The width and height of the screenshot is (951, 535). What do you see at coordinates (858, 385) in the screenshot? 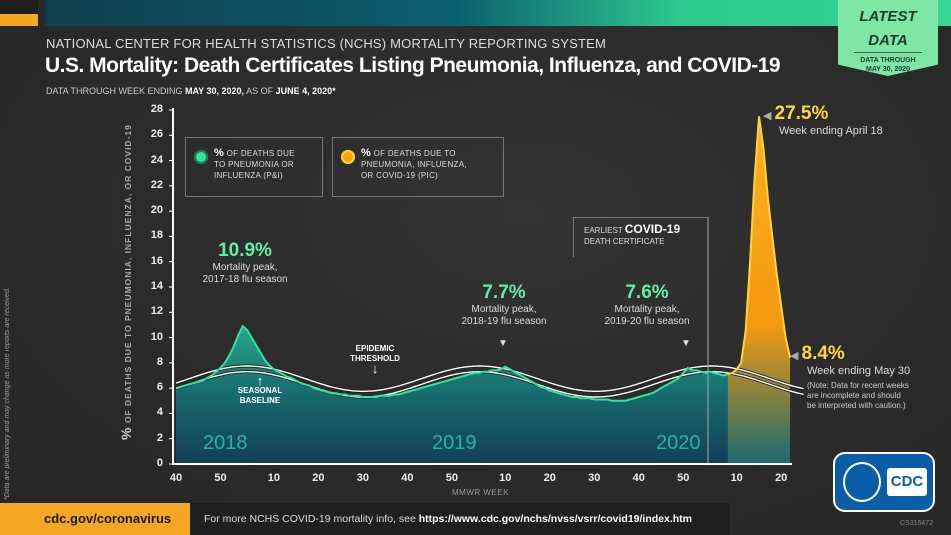
I see `note1: (Note: Data for recent weeks` at bounding box center [858, 385].